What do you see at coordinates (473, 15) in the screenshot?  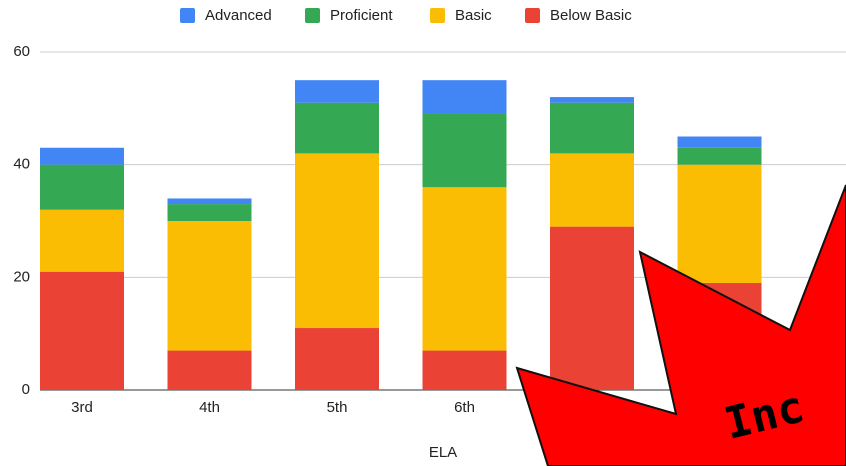 I see `legend-label: Basic` at bounding box center [473, 15].